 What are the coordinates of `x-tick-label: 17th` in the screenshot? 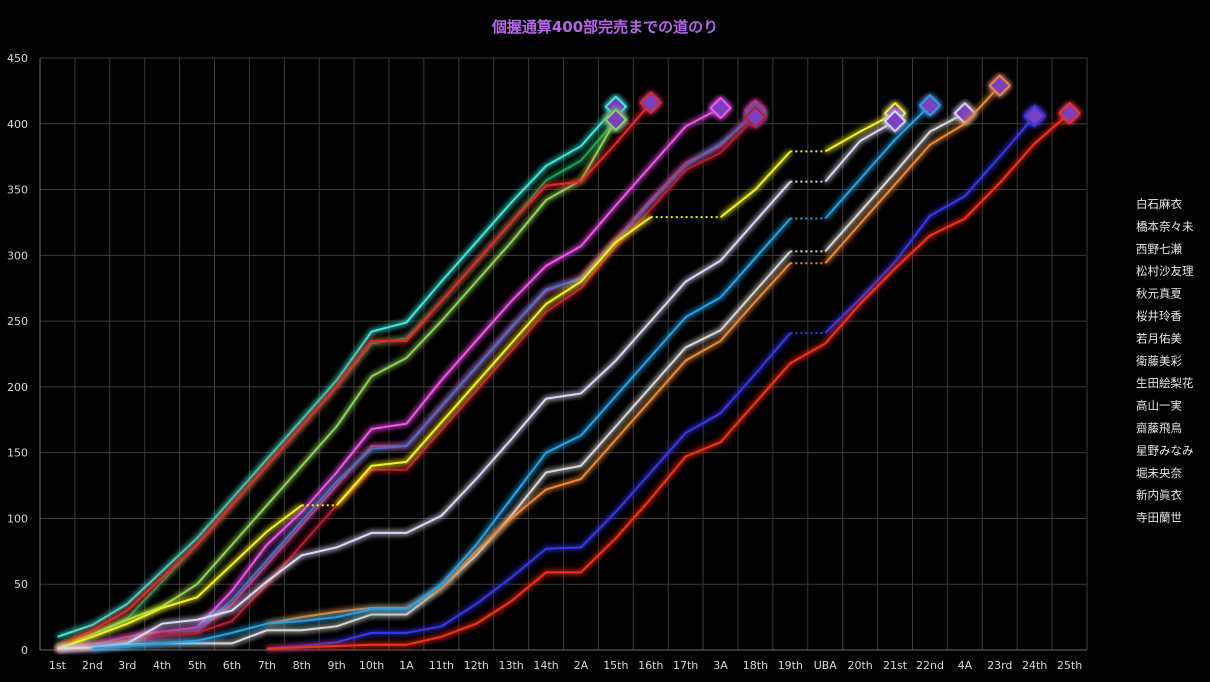 It's located at (685, 665).